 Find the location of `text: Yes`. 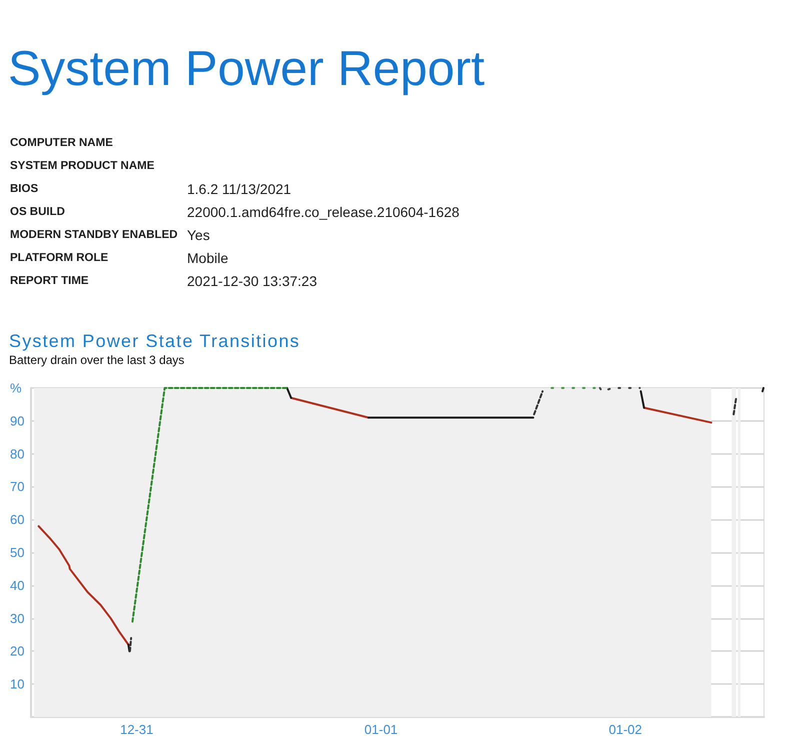

text: Yes is located at coordinates (198, 235).